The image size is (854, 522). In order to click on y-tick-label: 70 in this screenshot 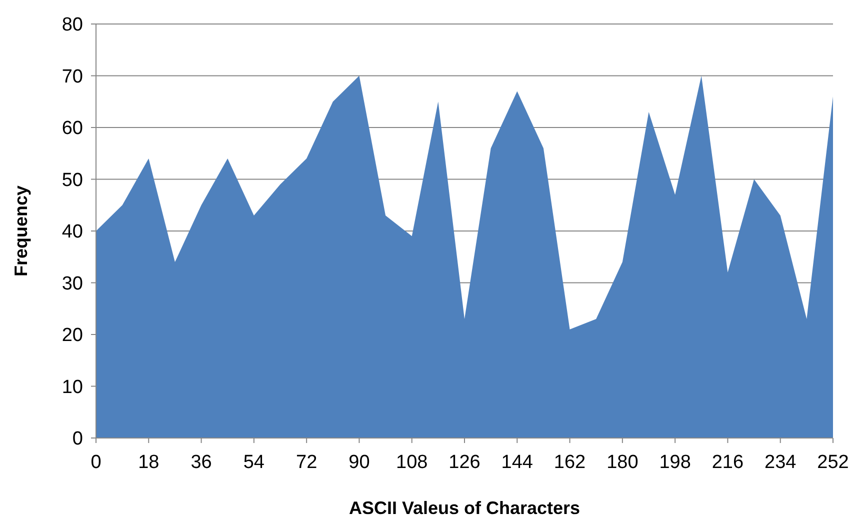, I will do `click(72, 77)`.